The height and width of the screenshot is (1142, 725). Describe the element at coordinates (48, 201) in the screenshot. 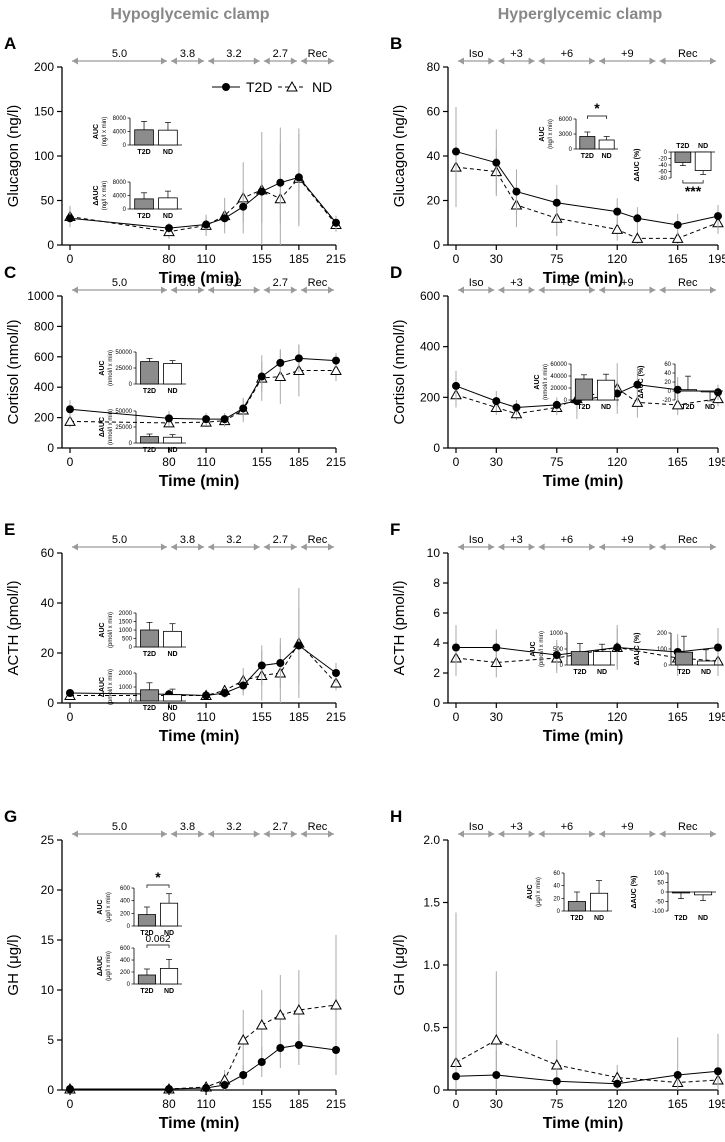

I see `y-tick-label: 50` at that location.